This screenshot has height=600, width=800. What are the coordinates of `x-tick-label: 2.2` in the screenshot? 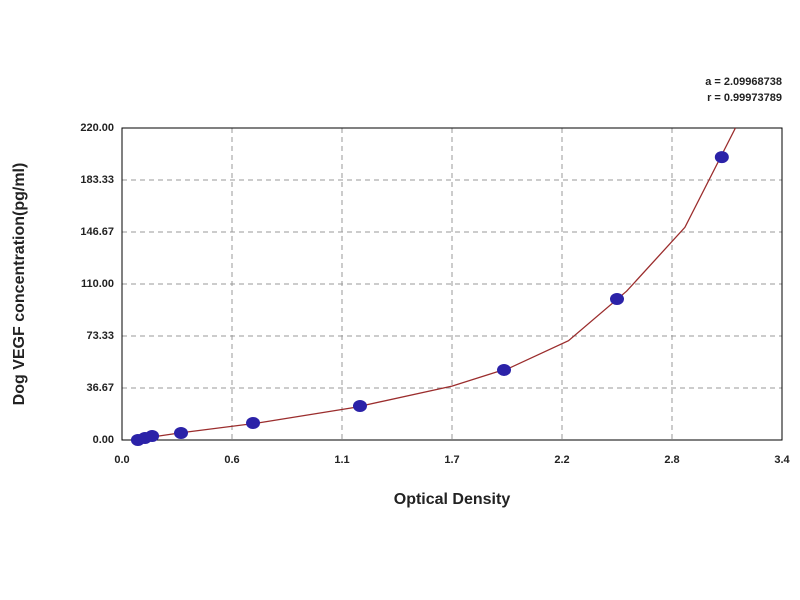 It's located at (561, 460).